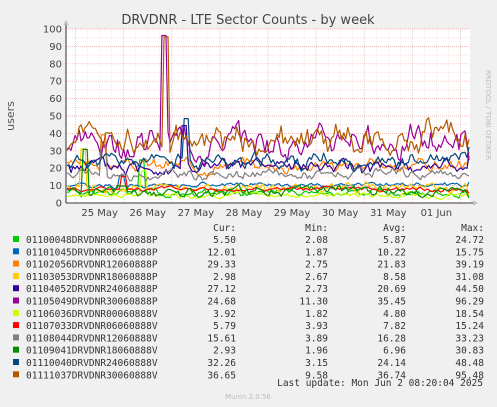  Describe the element at coordinates (316, 228) in the screenshot. I see `legend-header: Min:` at that location.